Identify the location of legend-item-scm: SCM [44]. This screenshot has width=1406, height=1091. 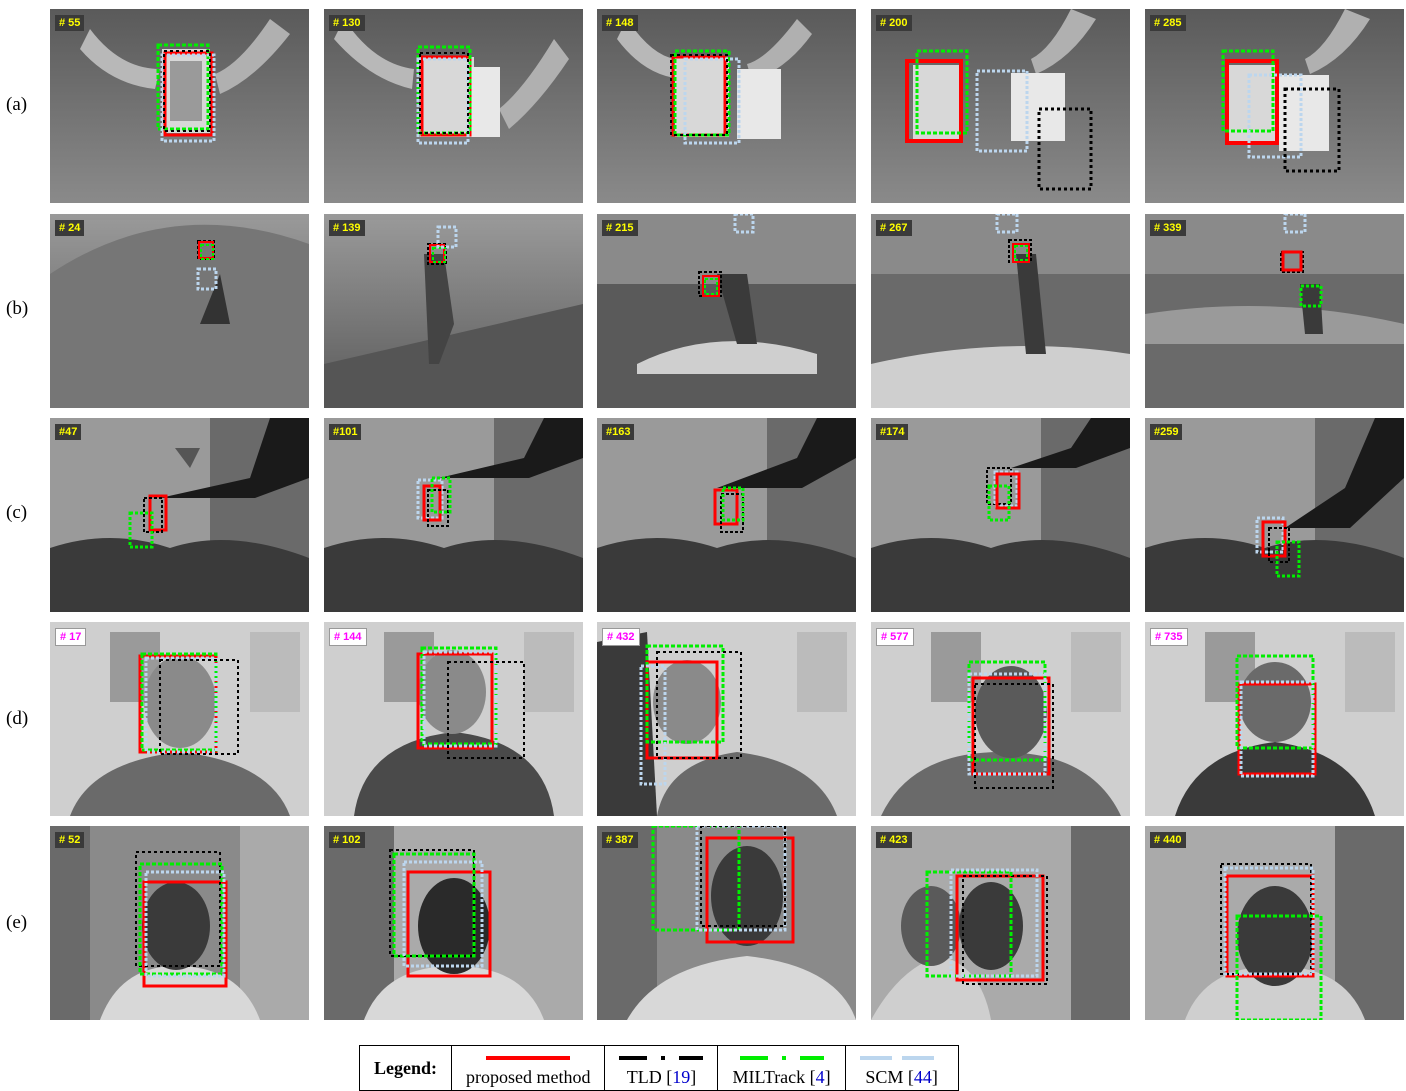
(901, 1068).